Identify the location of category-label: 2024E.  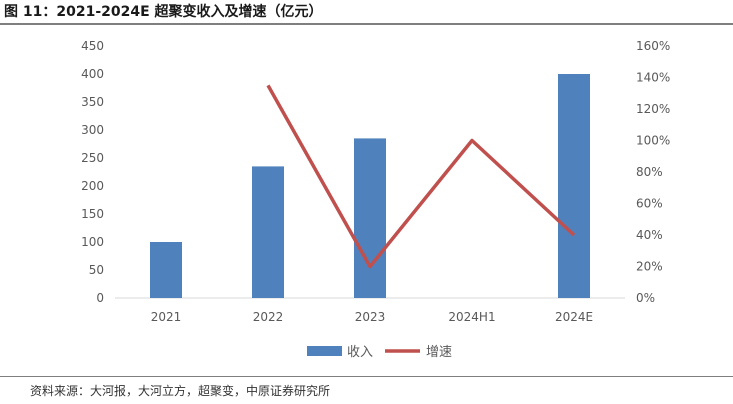
(574, 317).